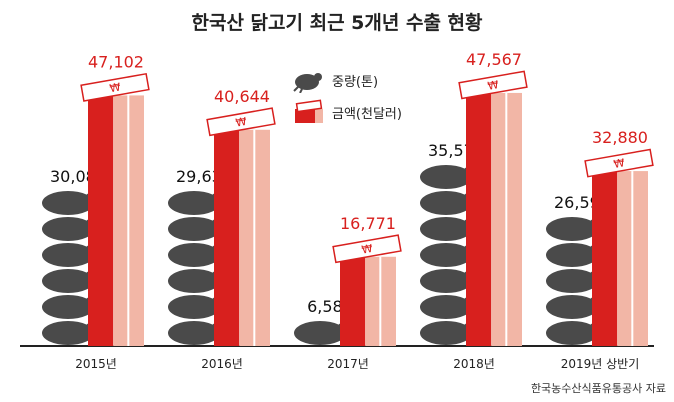 Image resolution: width=674 pixels, height=402 pixels. Describe the element at coordinates (222, 364) in the screenshot. I see `x-tick-label: 2016년` at that location.